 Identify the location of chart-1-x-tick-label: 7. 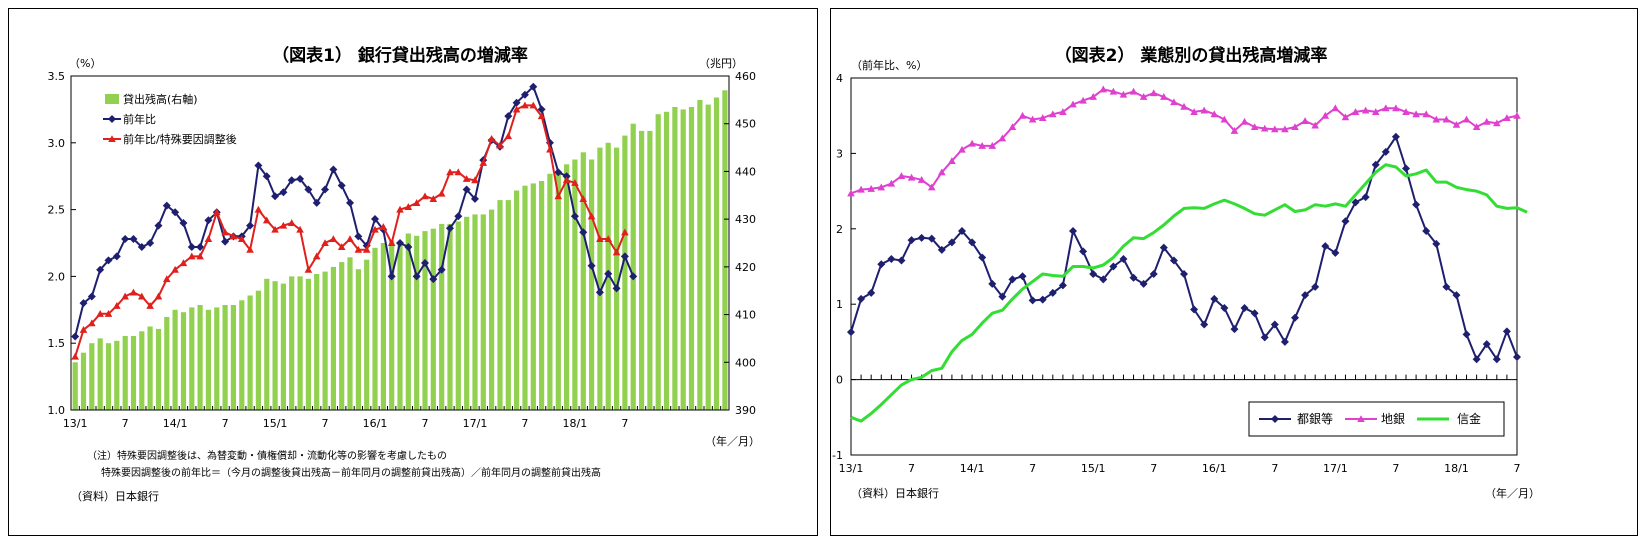
(325, 423).